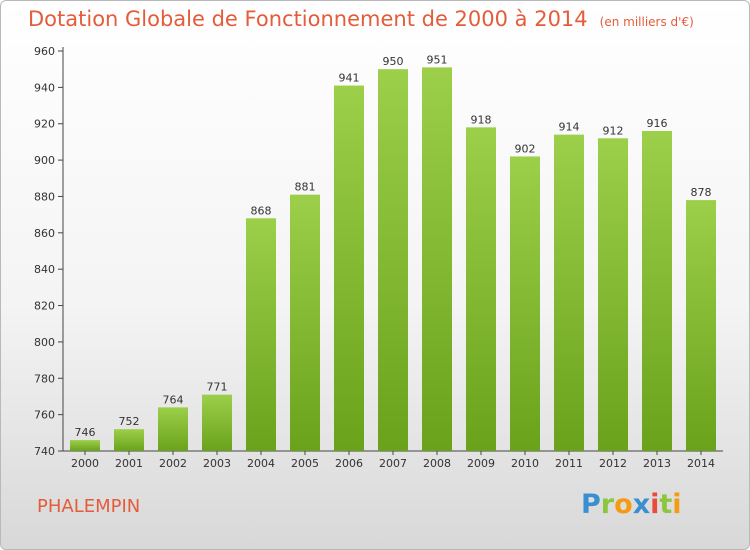 This screenshot has height=550, width=750. I want to click on y-tick-label: 760, so click(44, 415).